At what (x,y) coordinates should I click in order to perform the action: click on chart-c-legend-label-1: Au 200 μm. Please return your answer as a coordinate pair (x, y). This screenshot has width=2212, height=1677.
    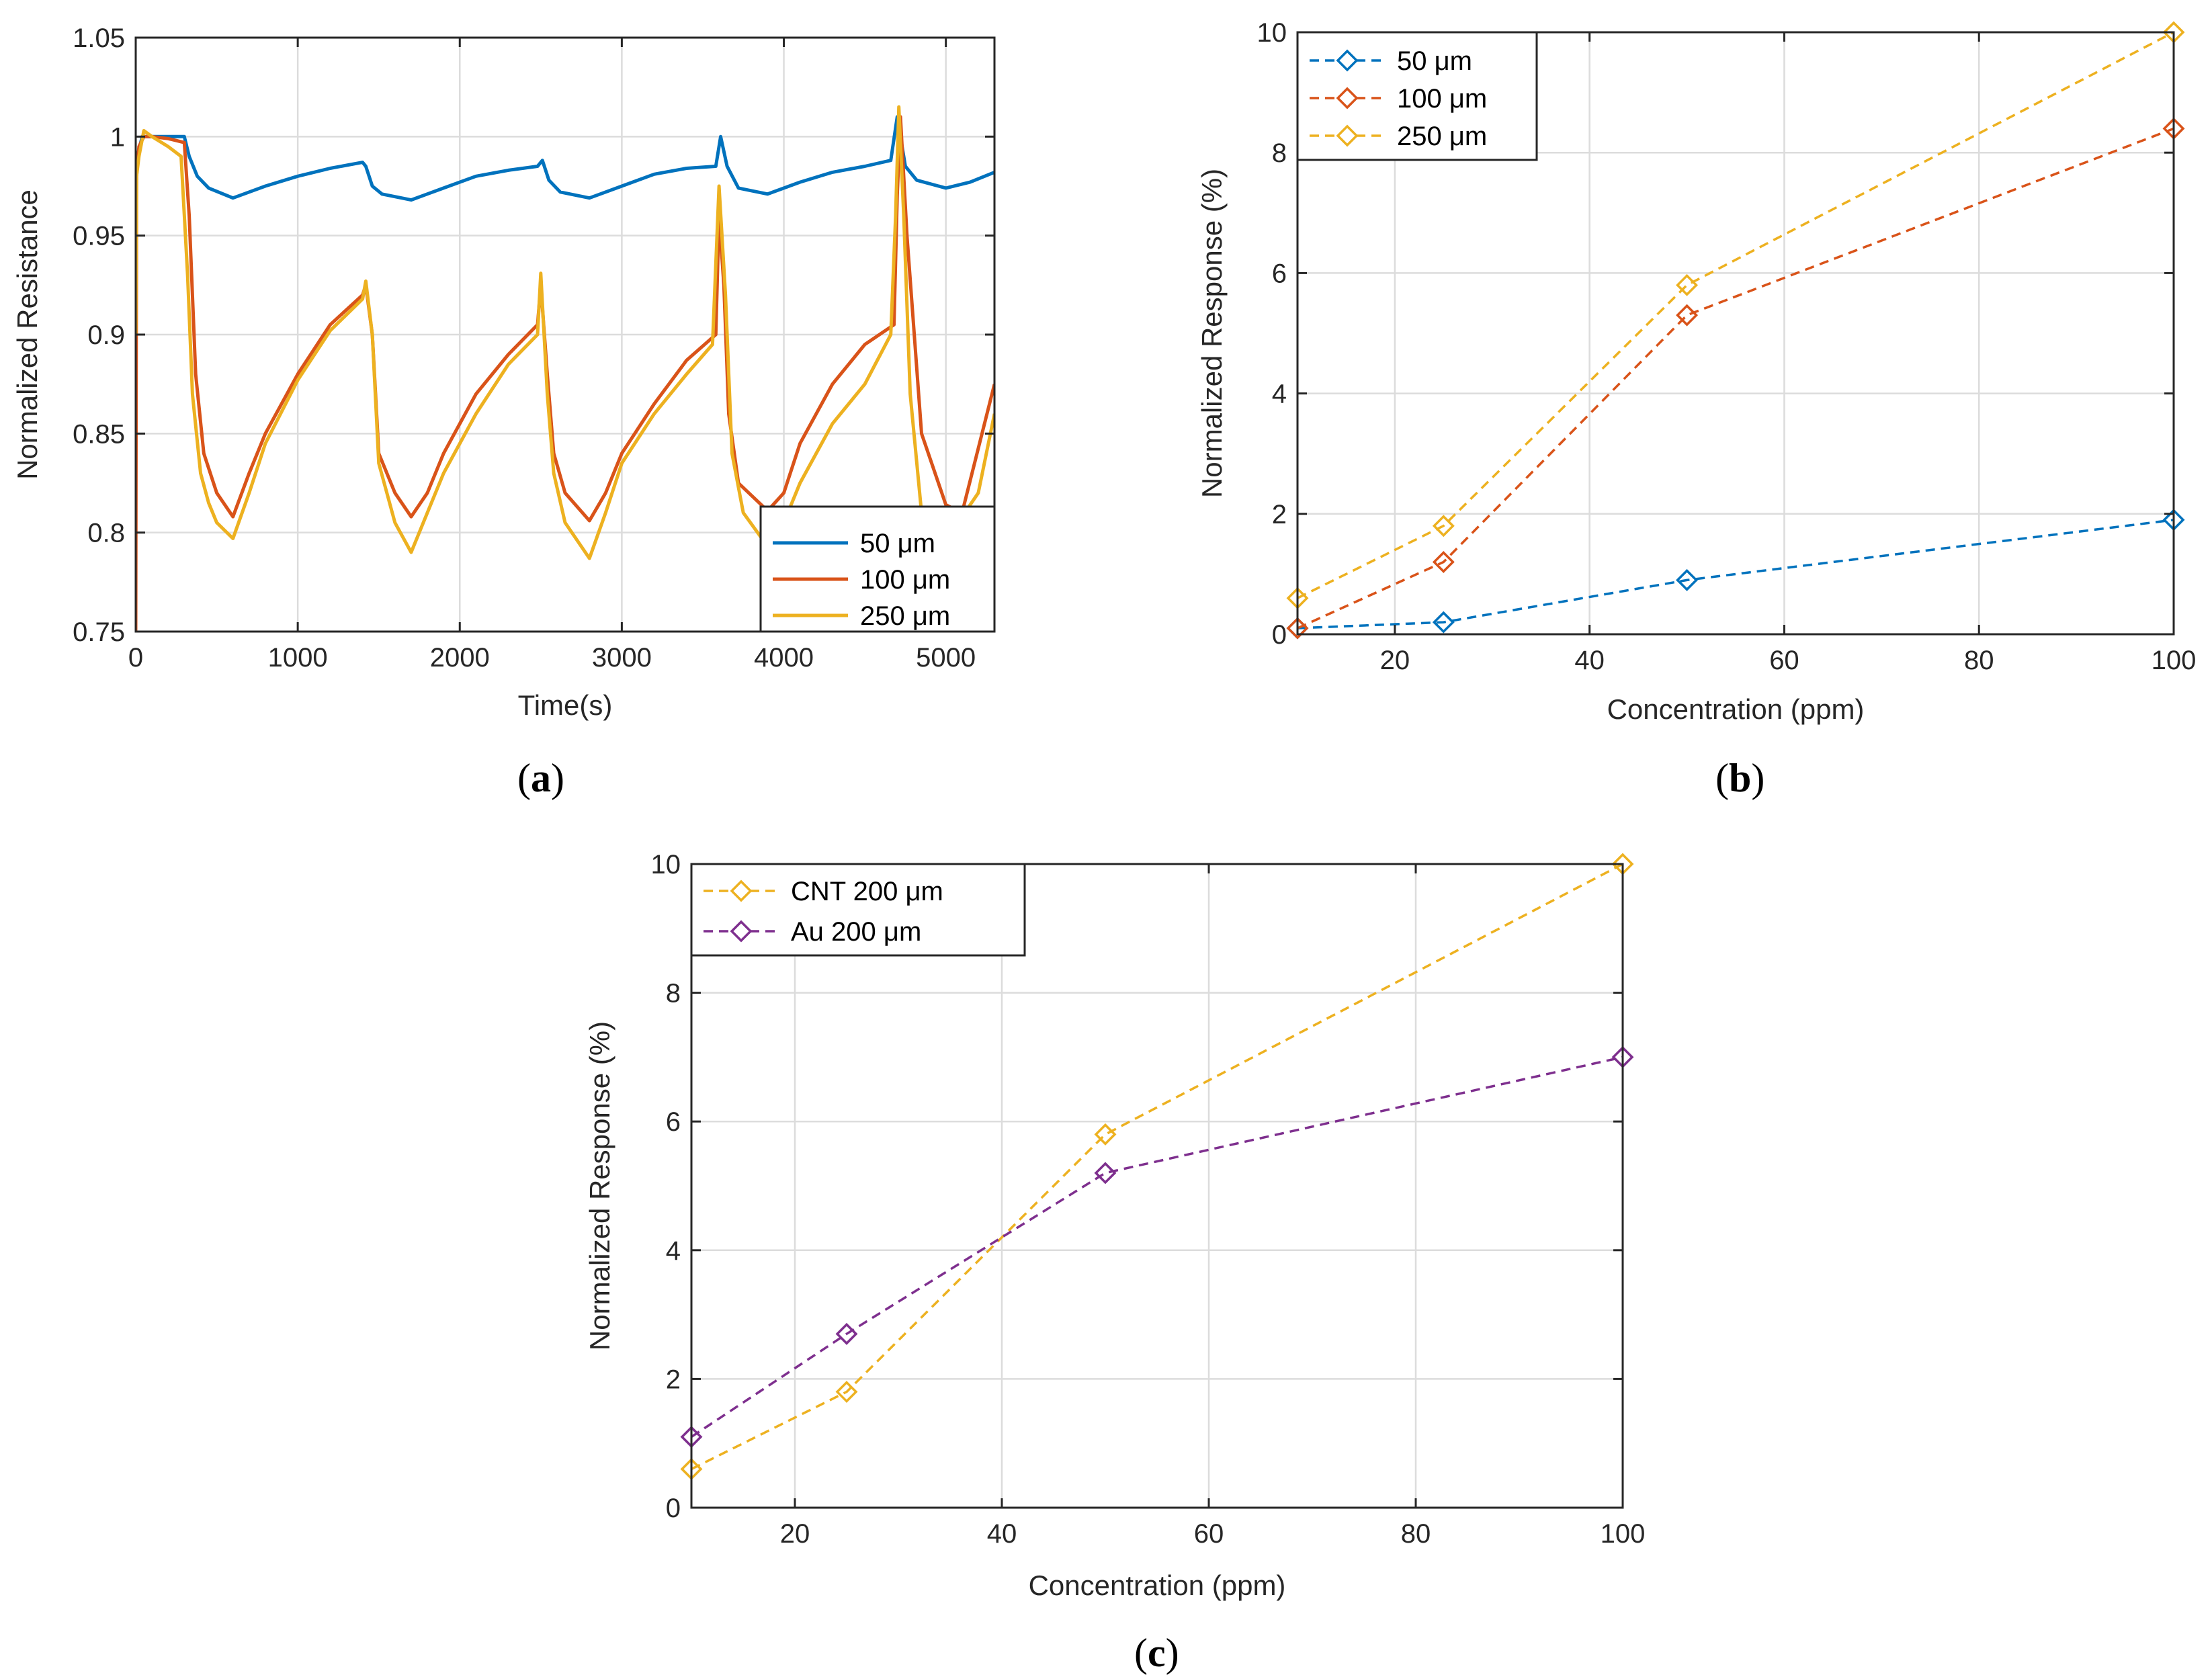
    Looking at the image, I should click on (856, 932).